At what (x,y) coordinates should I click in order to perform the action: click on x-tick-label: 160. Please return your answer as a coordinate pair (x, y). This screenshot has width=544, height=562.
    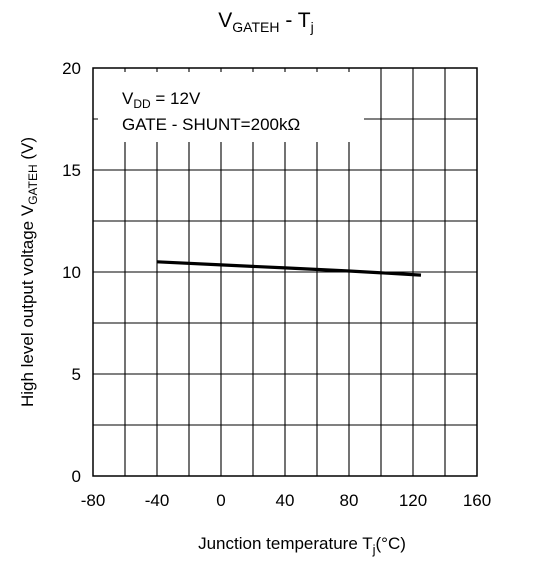
    Looking at the image, I should click on (477, 500).